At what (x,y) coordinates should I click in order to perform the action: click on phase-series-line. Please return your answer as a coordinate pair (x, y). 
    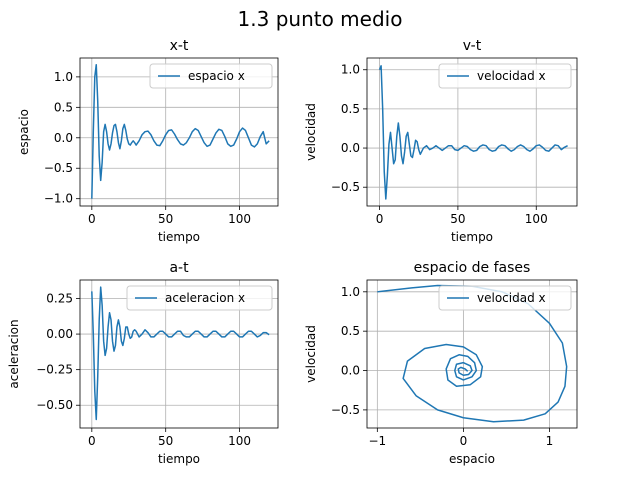
    Looking at the image, I should click on (472, 353).